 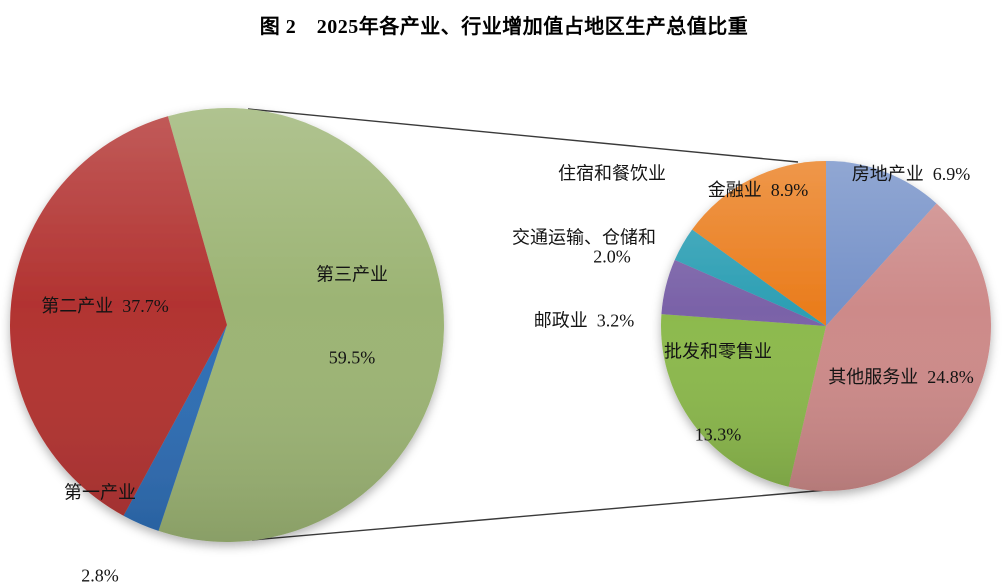 I want to click on label-lodging-catering: 住宿和餐饮业 2.0%, so click(x=612, y=215).